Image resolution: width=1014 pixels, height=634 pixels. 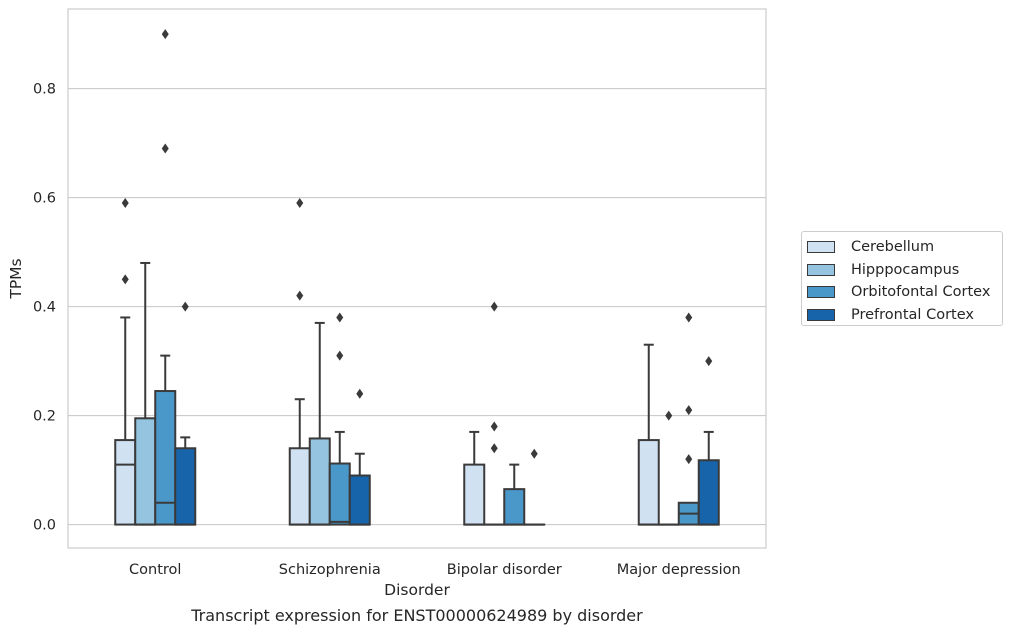 I want to click on legend-item: Hipppocampus, so click(x=904, y=270).